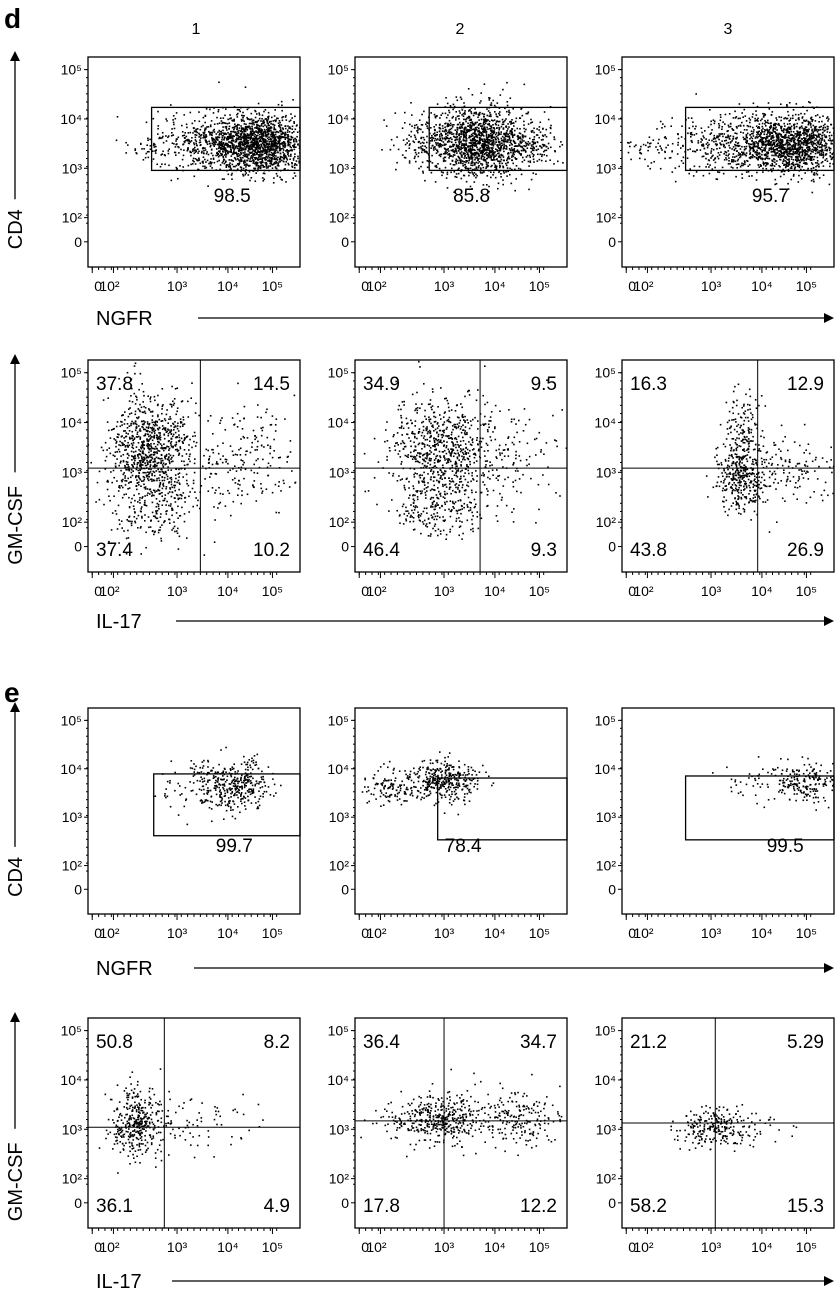 Image resolution: width=837 pixels, height=1302 pixels. I want to click on x-tick-label: 10³, so click(444, 286).